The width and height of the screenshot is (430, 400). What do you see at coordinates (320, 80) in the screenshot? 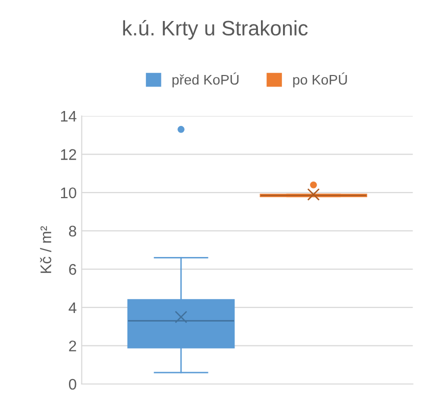
I see `legend-label: po KoPÚ` at bounding box center [320, 80].